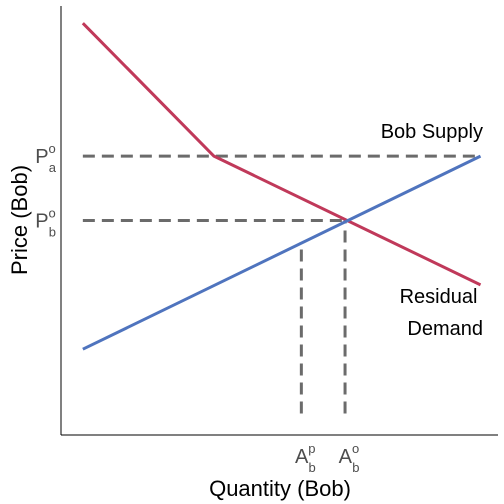 This screenshot has height=504, width=504. What do you see at coordinates (305, 458) in the screenshot?
I see `x-tick-label-0: Ap b` at bounding box center [305, 458].